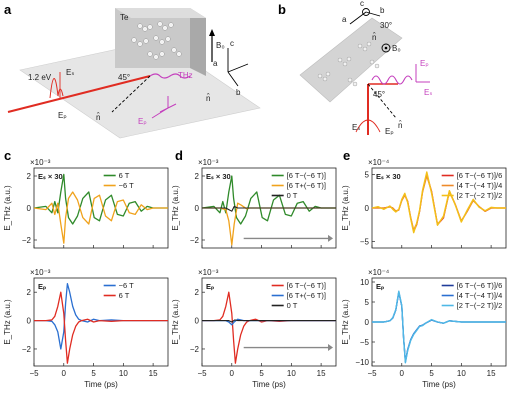  Describe the element at coordinates (365, 16) in the screenshot. I see `crystal-axes-b` at that location.